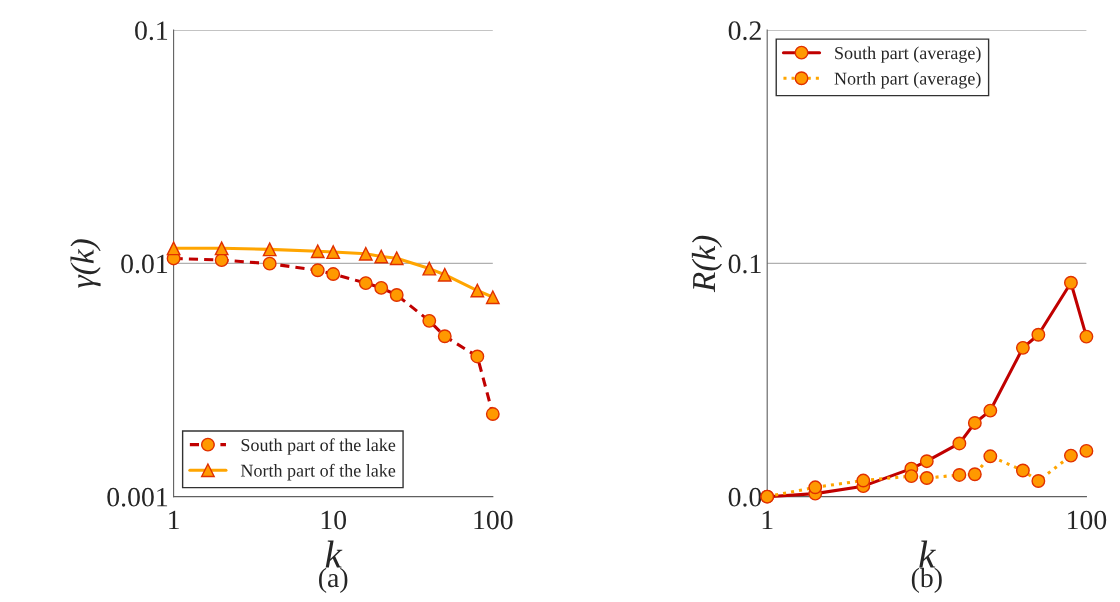 The width and height of the screenshot is (1120, 602). Describe the element at coordinates (85, 263) in the screenshot. I see `y-axis-title: γ(k)` at that location.